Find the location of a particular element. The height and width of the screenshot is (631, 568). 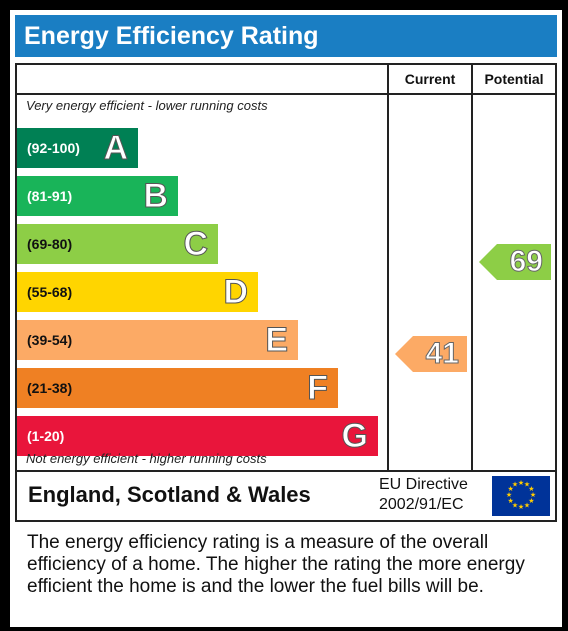

band-g: (1-20) G is located at coordinates (197, 436).